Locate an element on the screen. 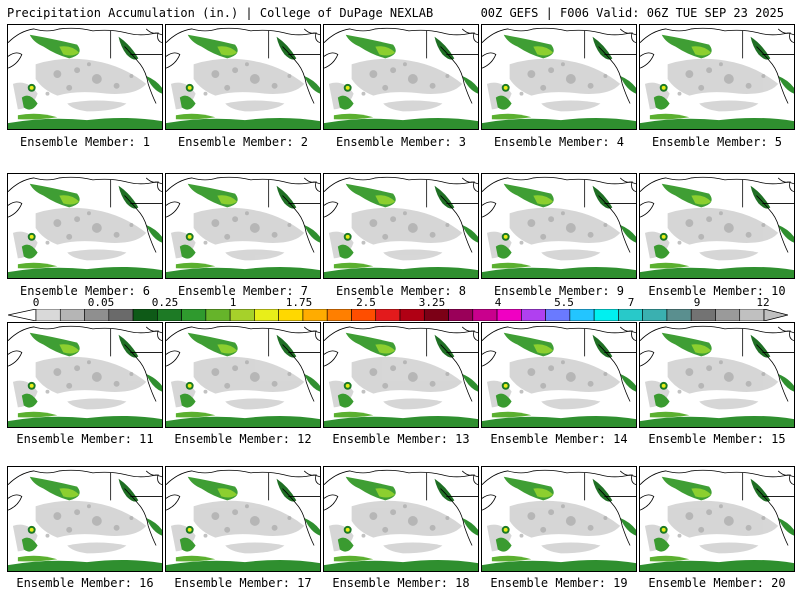 This screenshot has width=800, height=600. legend-tick-label: 4 is located at coordinates (498, 302).